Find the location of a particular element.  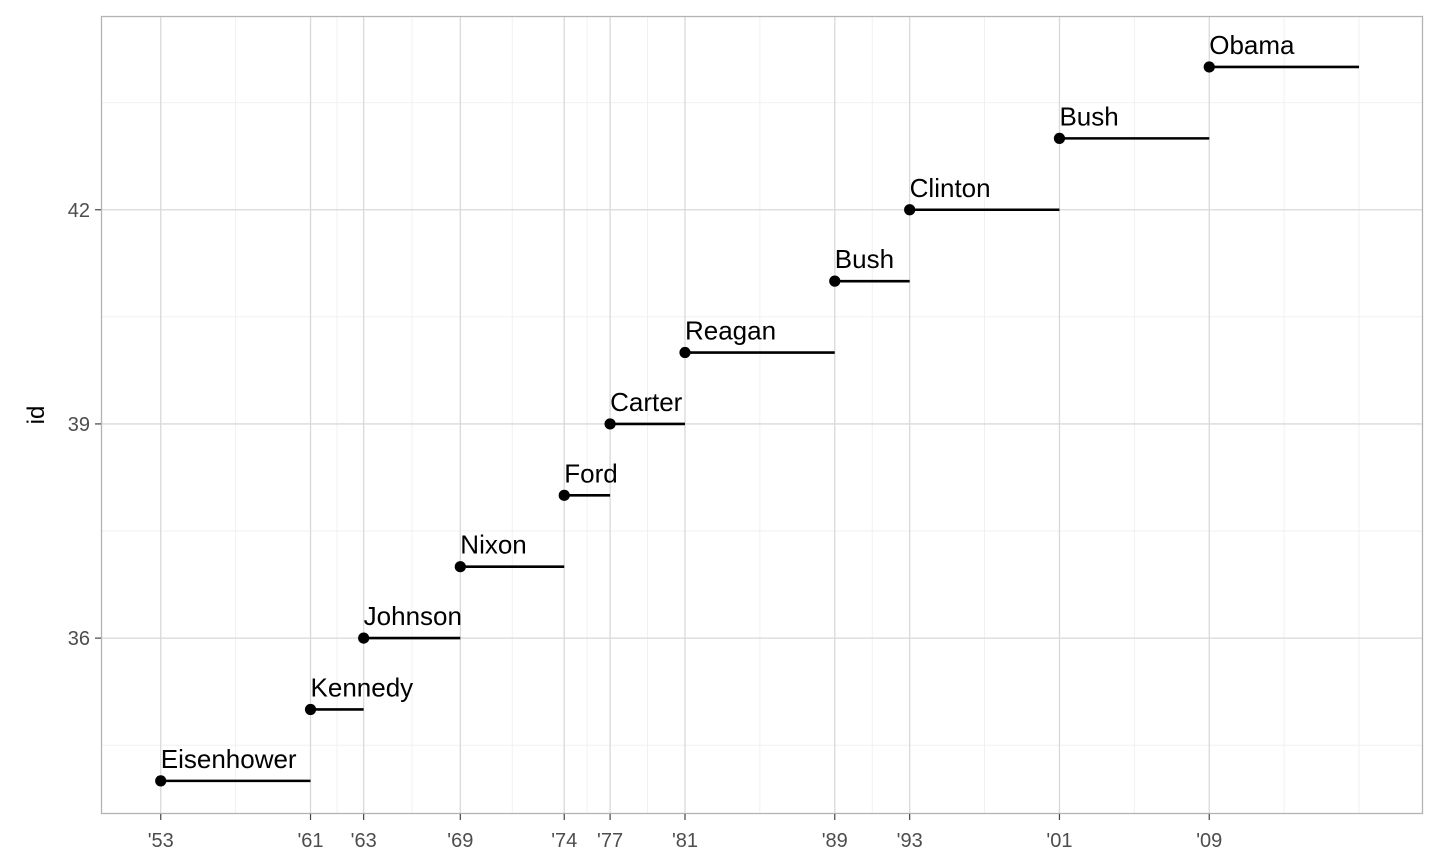

president-label: Carter is located at coordinates (646, 402).